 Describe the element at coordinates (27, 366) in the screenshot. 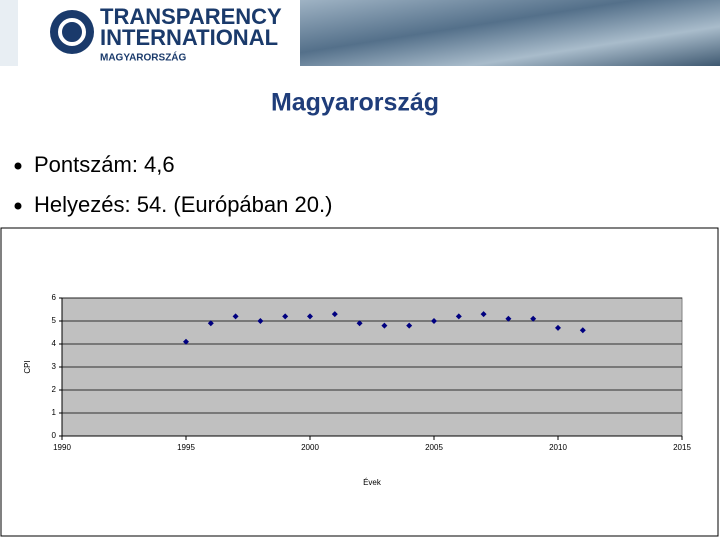

I see `y-axis-label: CPI` at that location.